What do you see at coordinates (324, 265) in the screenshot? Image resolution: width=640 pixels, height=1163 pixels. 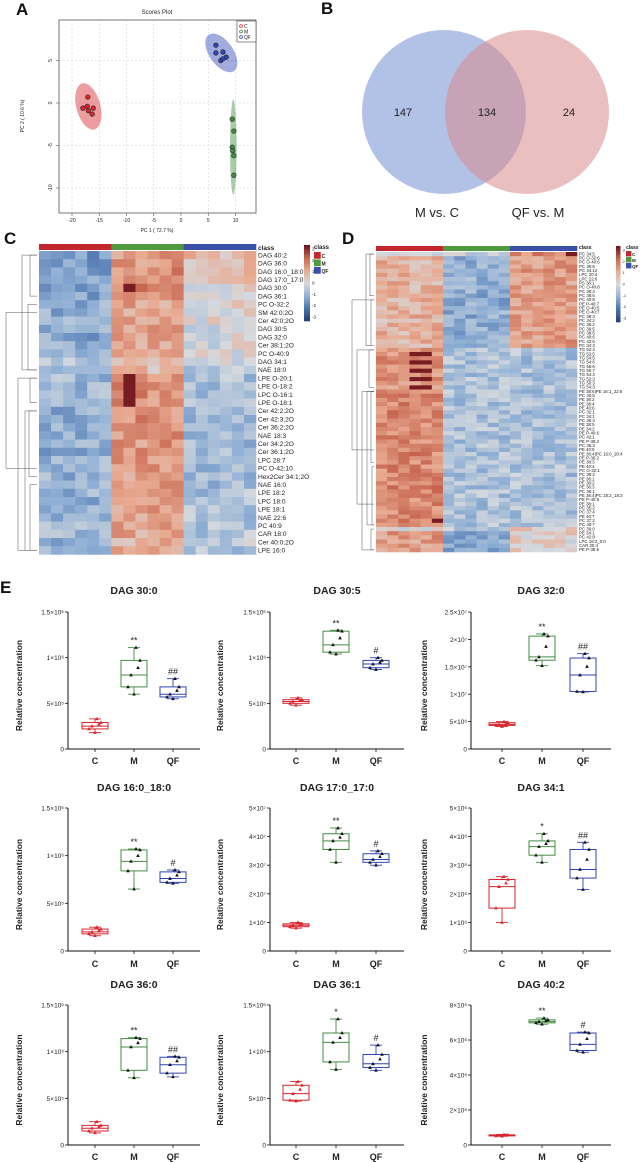 I see `class-legend-label-m: M` at bounding box center [324, 265].